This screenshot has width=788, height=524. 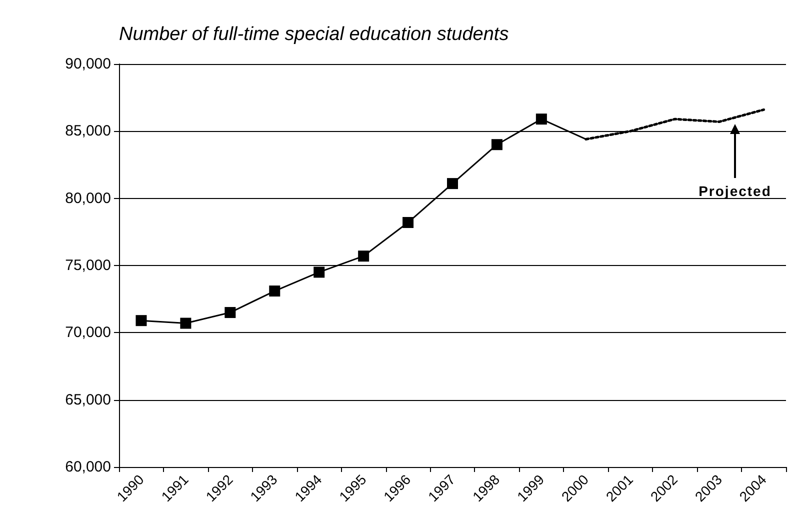 What do you see at coordinates (735, 191) in the screenshot?
I see `annotation: Projected` at bounding box center [735, 191].